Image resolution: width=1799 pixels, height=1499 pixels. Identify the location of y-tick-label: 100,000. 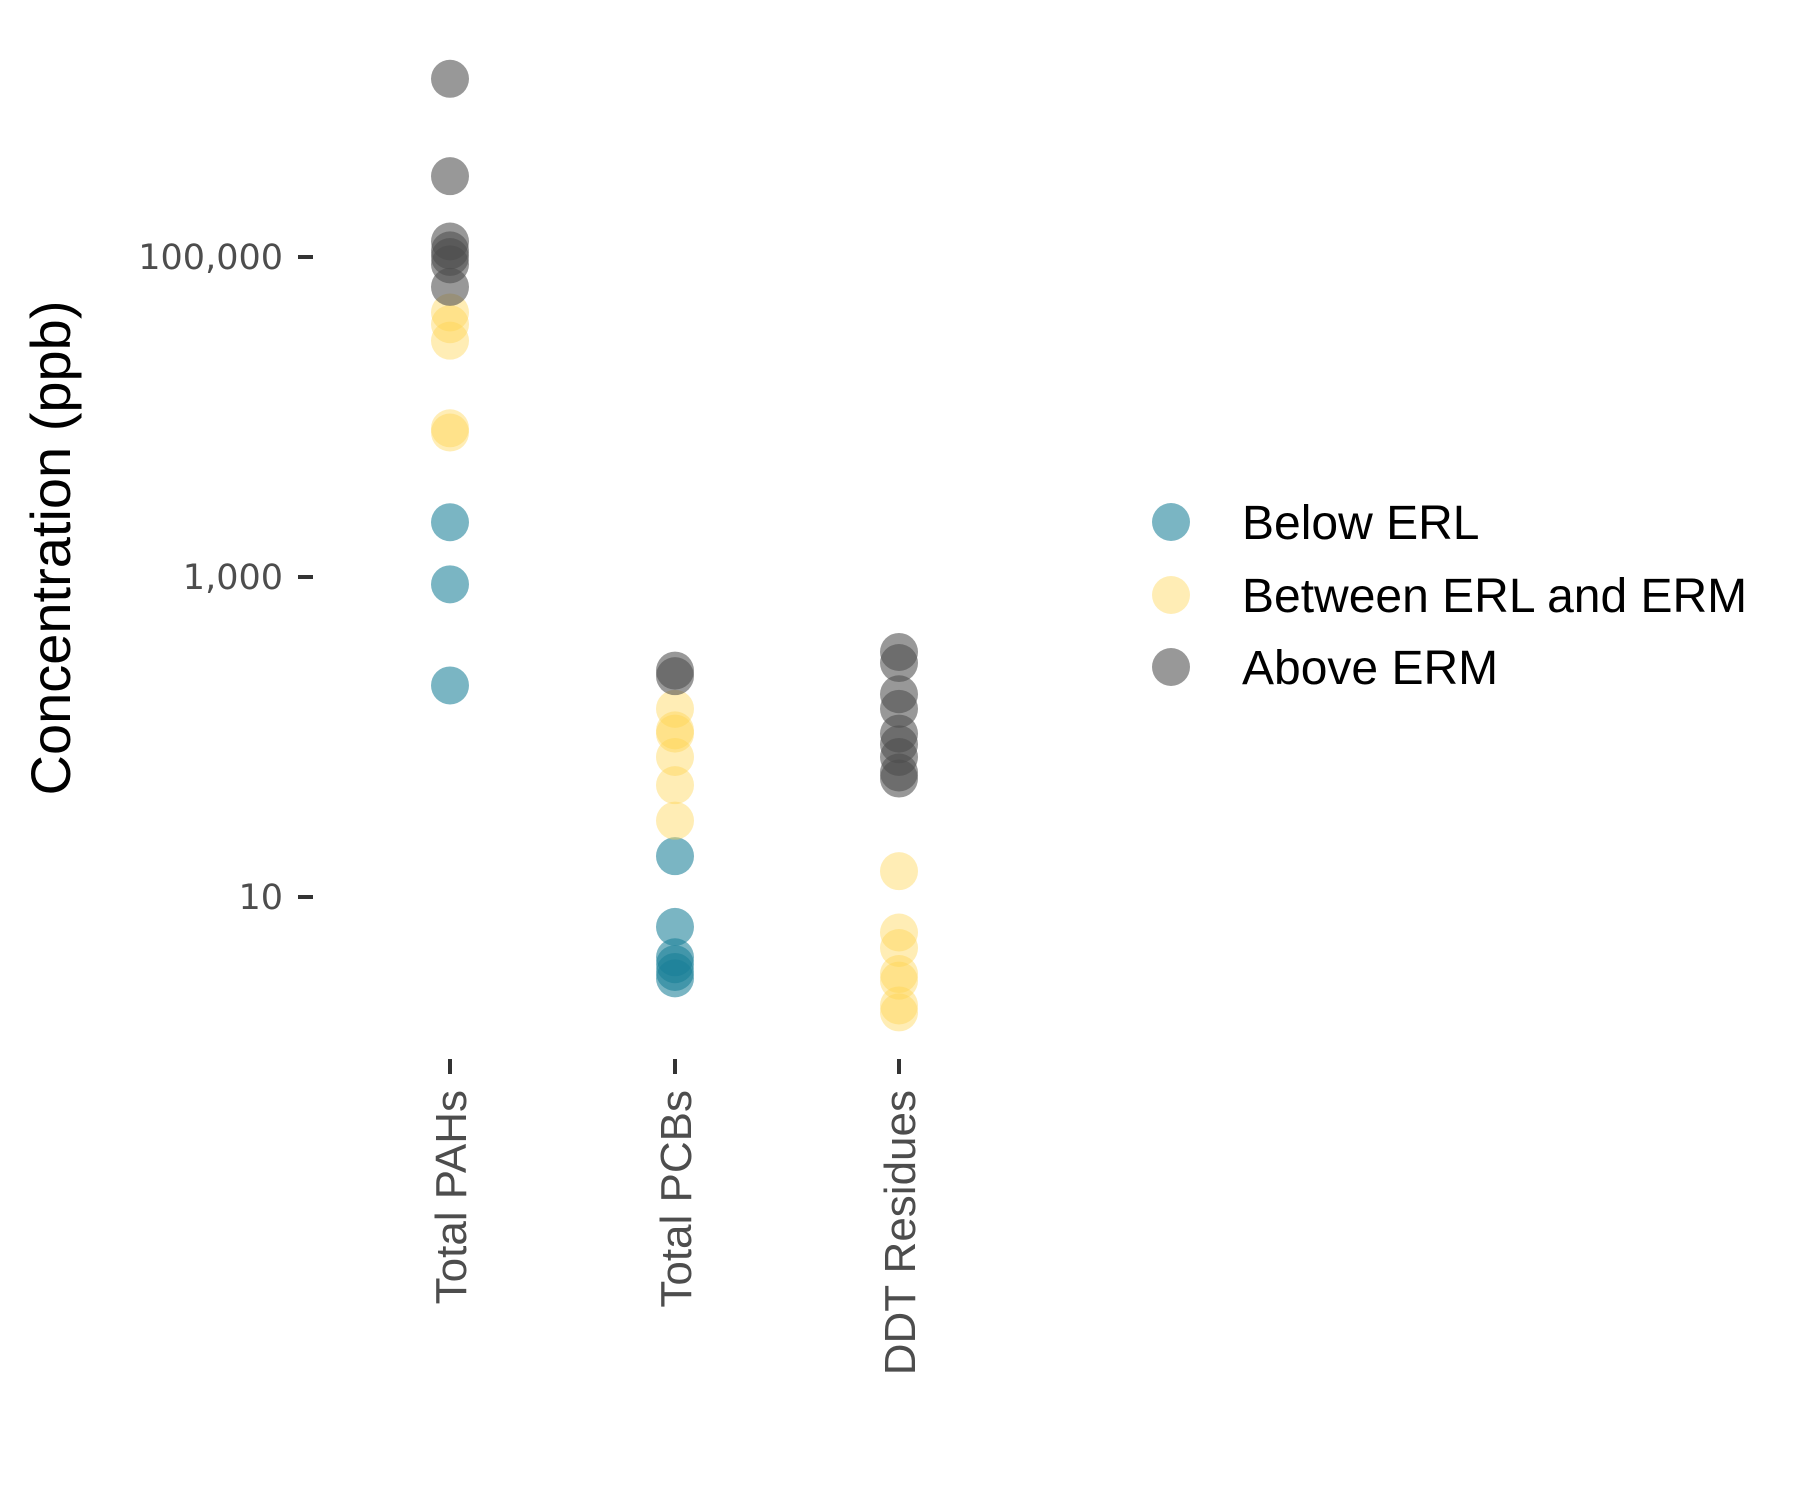
(210, 258).